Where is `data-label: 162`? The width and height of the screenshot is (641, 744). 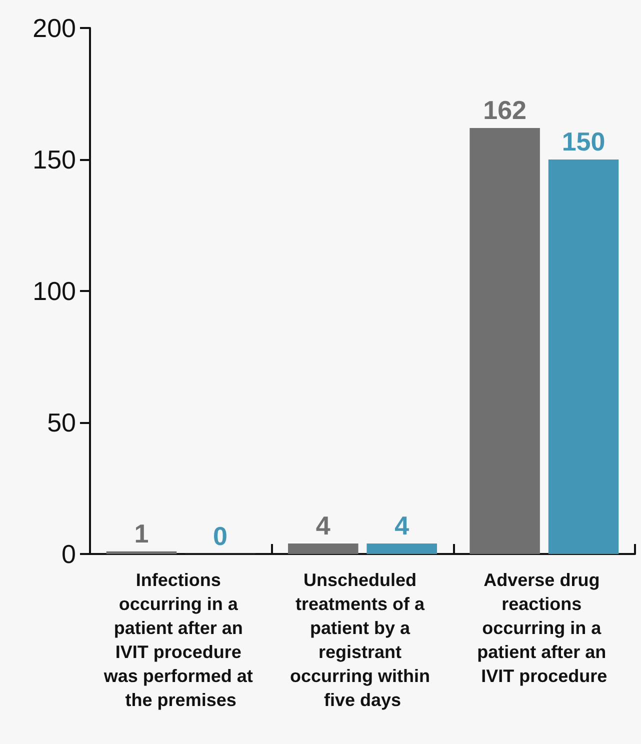 data-label: 162 is located at coordinates (505, 109).